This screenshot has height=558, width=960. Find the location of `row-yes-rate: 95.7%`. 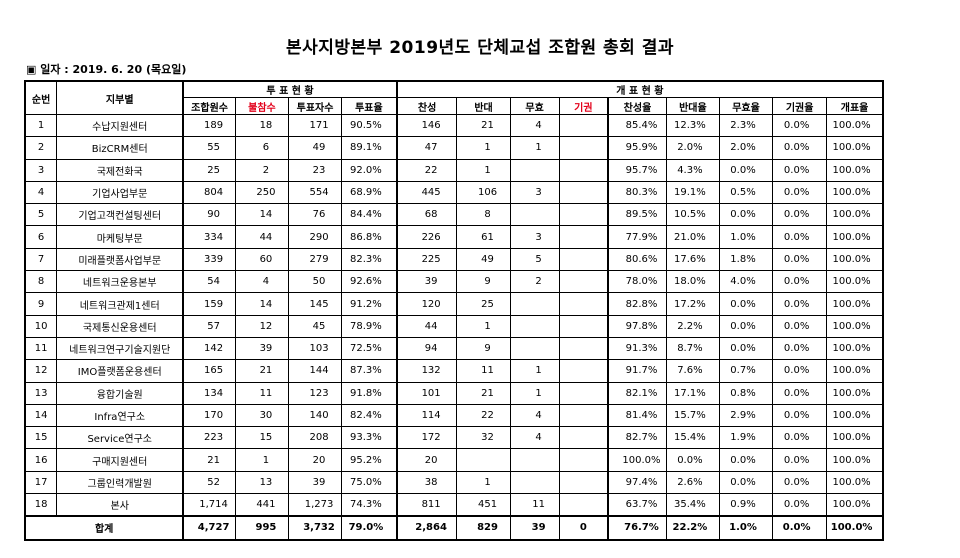

row-yes-rate: 95.7% is located at coordinates (637, 170).